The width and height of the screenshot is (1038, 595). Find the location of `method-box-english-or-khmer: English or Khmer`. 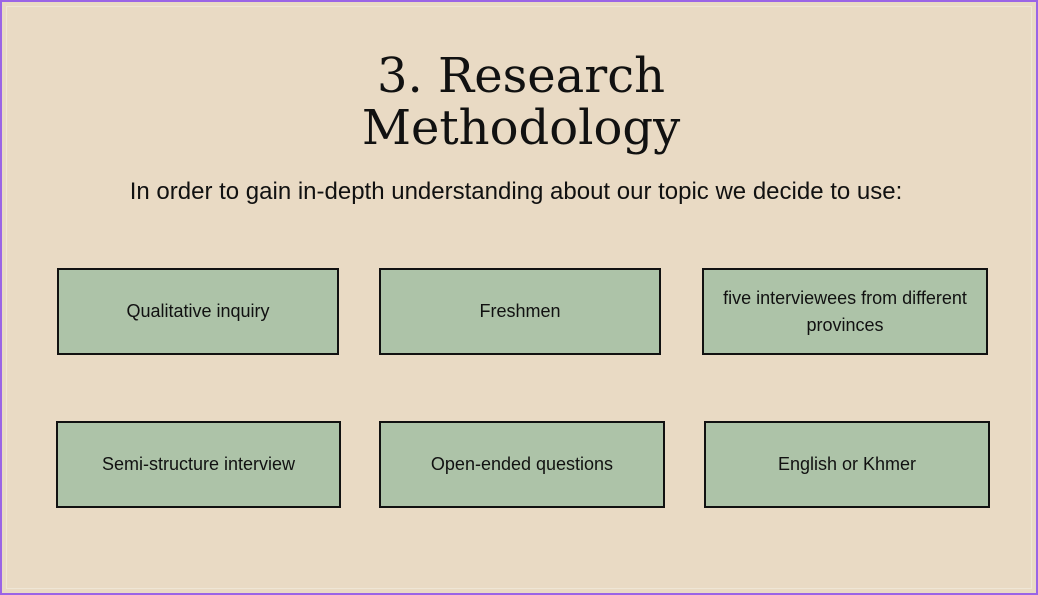

method-box-english-or-khmer: English or Khmer is located at coordinates (847, 464).